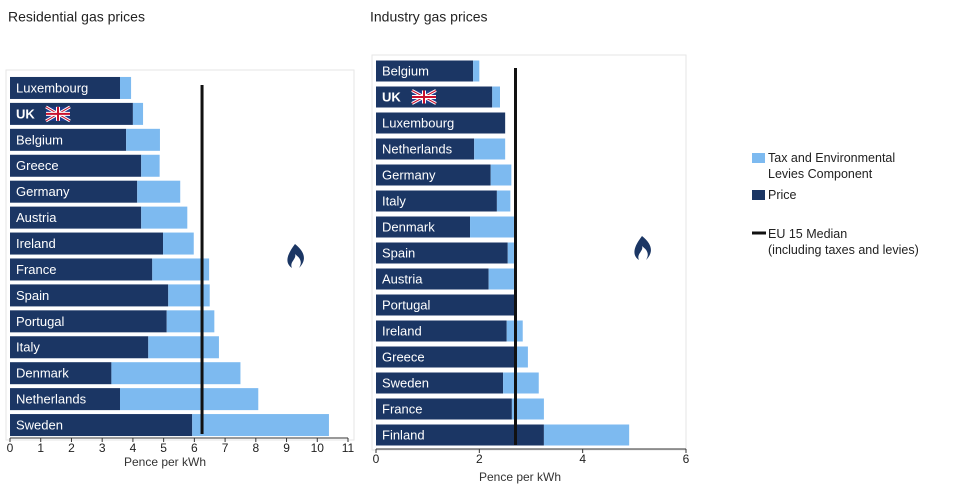  I want to click on category-label: Italy, so click(394, 200).